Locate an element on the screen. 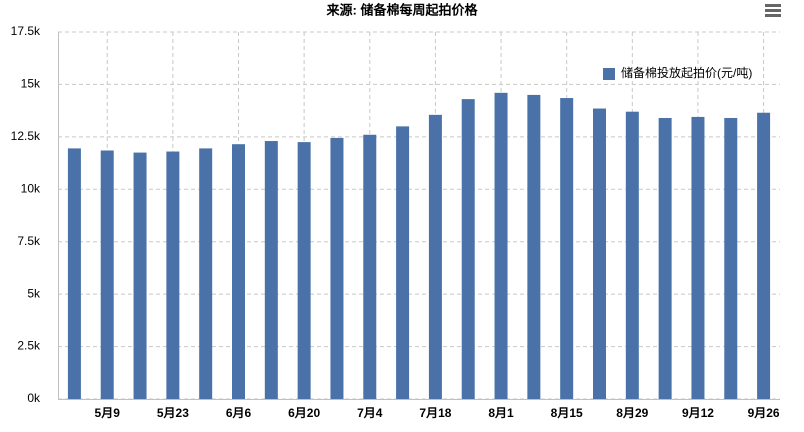 The image size is (804, 432). y-tick-label: 10k is located at coordinates (31, 188).